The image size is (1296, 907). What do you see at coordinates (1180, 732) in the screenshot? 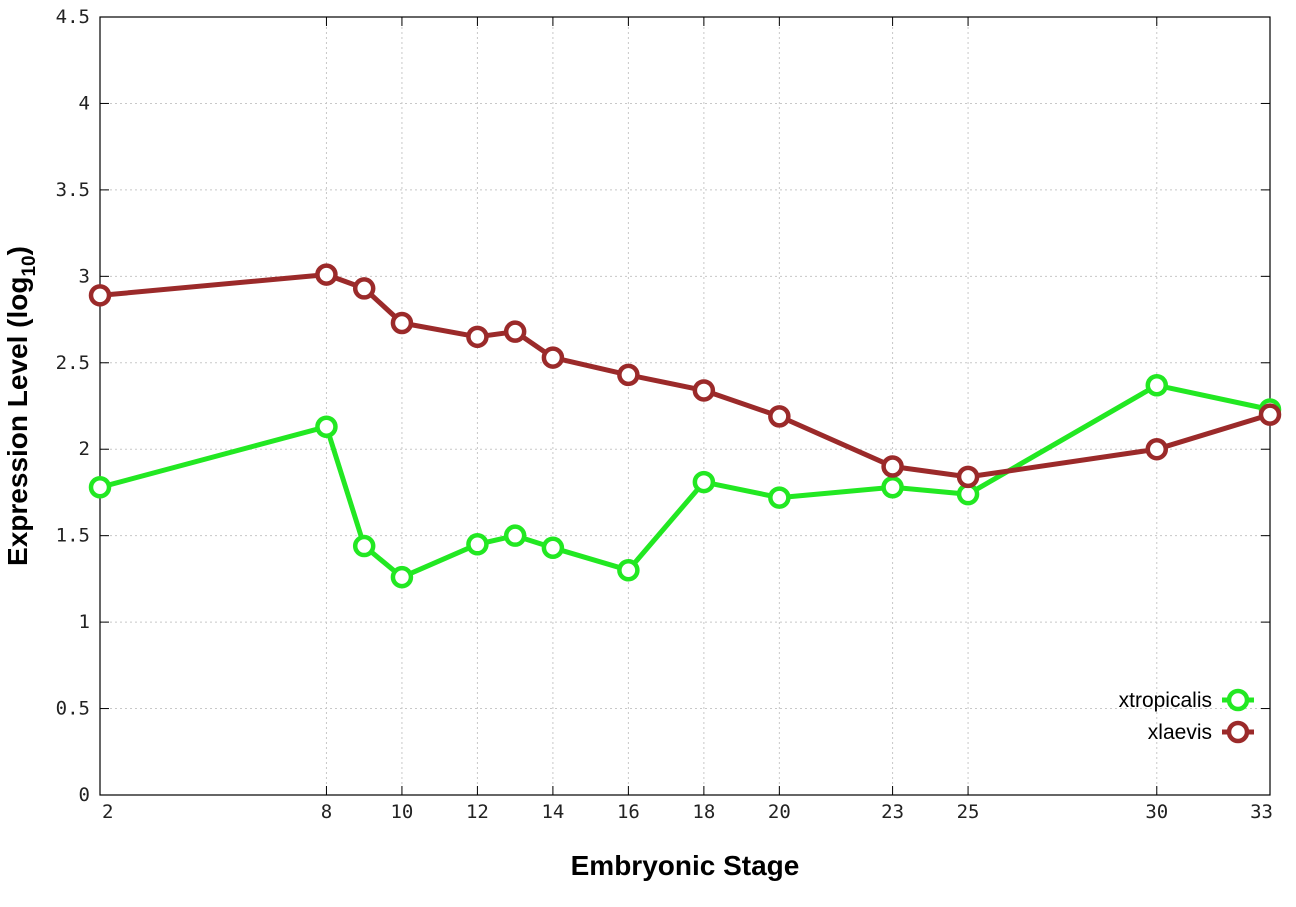
I see `legend-label-xlaevis: xlaevis` at bounding box center [1180, 732].